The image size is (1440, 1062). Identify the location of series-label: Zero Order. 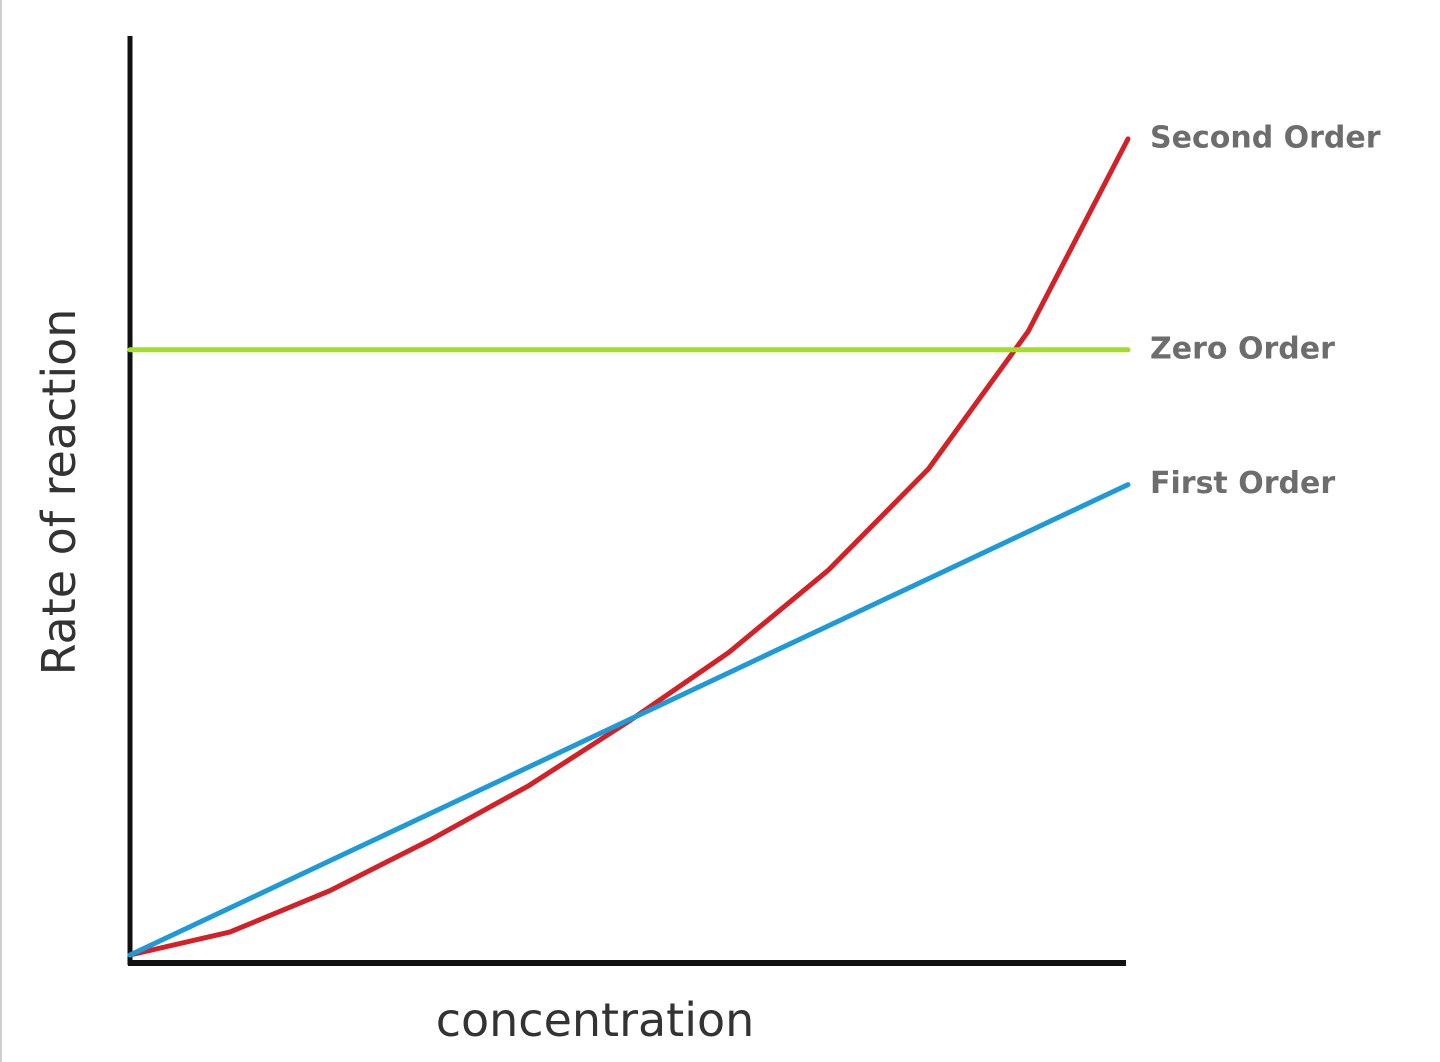
(1242, 348).